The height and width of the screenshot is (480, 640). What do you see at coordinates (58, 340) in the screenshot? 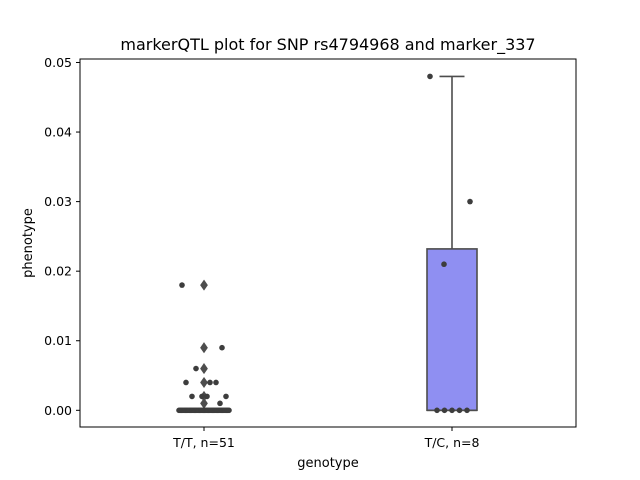
I see `y-tick-label: 0.01` at bounding box center [58, 340].